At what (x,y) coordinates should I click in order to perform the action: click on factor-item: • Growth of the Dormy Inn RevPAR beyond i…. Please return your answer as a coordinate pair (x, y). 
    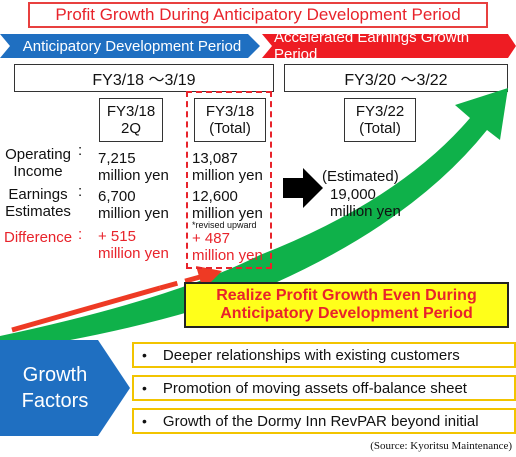
    Looking at the image, I should click on (324, 421).